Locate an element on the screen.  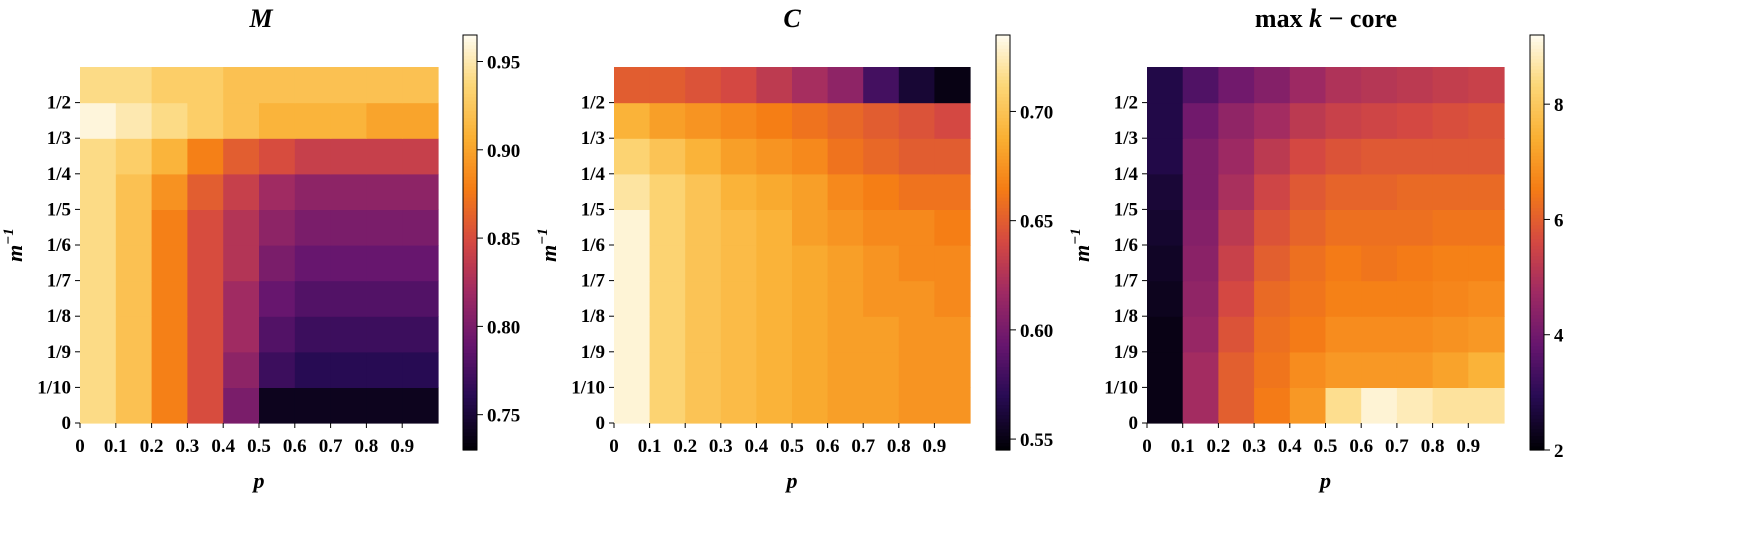
colorbar-tick-label: 0.75 is located at coordinates (503, 416).